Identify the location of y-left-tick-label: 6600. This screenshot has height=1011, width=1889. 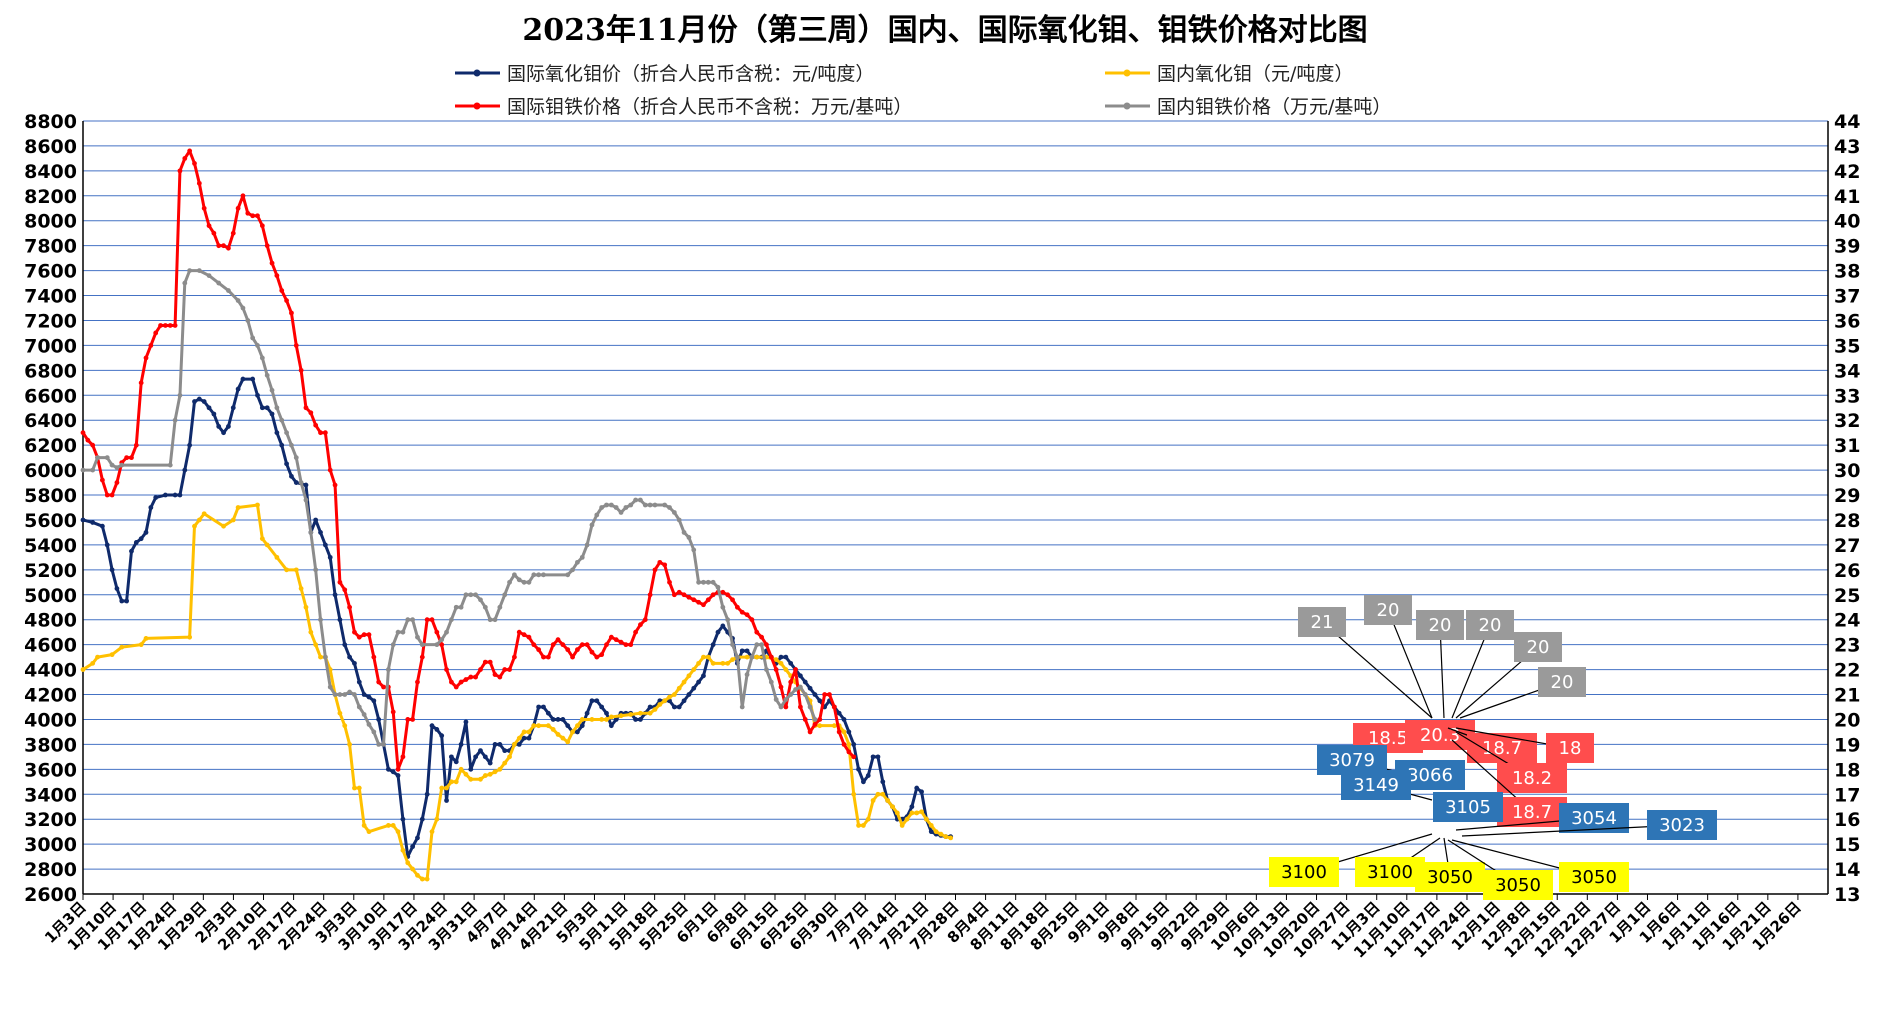
(50, 396).